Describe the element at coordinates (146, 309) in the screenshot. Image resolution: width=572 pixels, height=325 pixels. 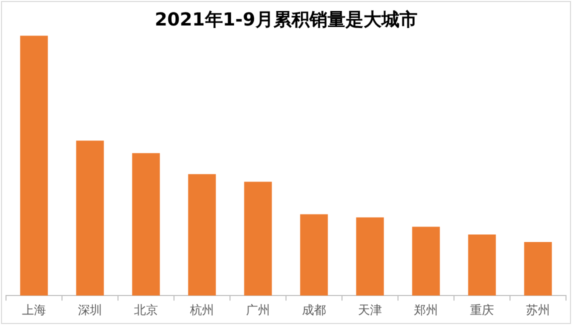
I see `x-tick-label: 北京` at that location.